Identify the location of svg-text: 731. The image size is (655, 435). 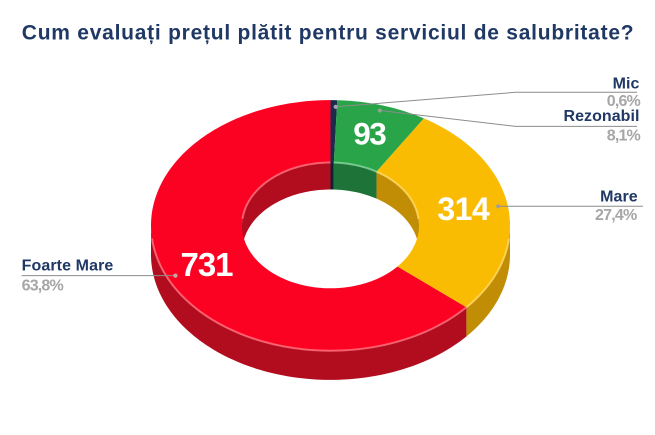
(206, 264).